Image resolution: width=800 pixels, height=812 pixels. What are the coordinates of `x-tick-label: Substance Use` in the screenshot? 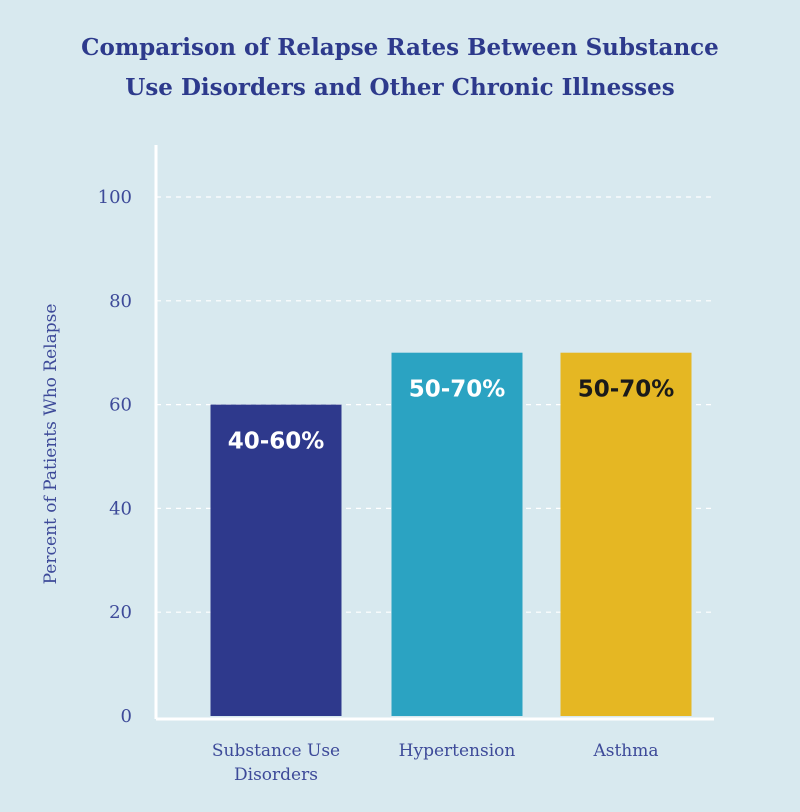 It's located at (276, 751).